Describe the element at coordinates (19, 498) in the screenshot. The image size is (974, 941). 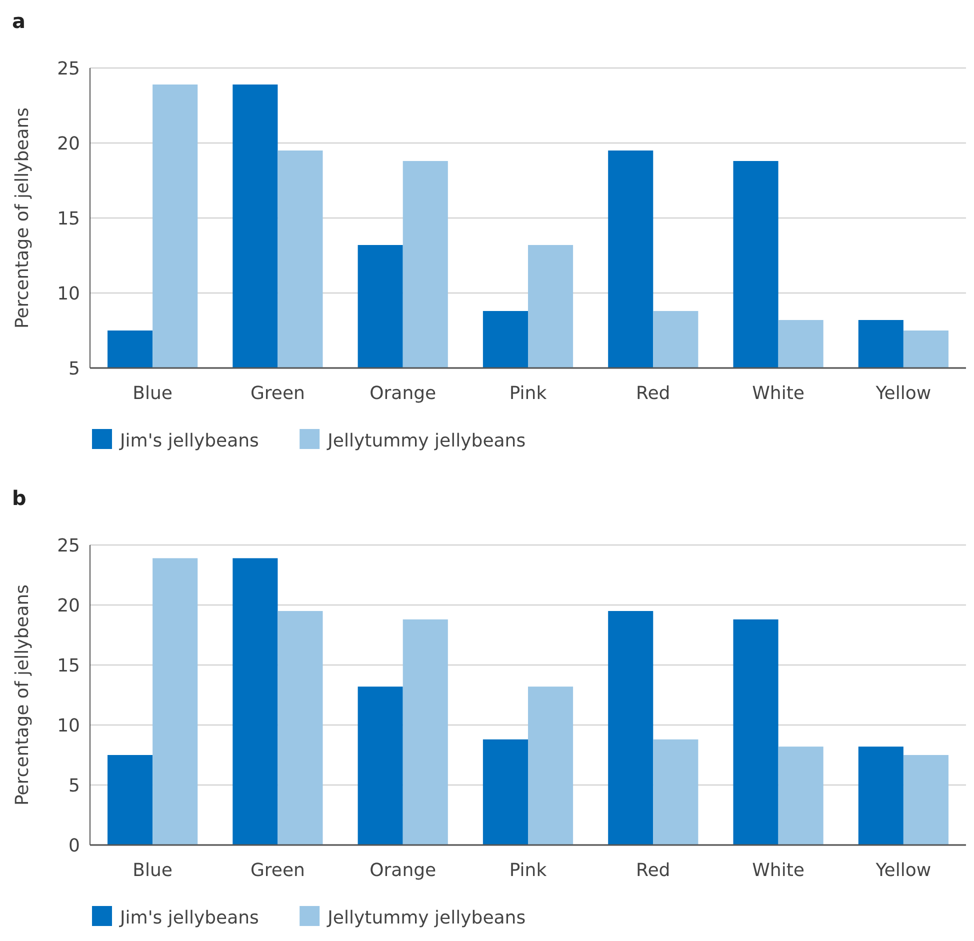
I see `chart-title: b` at that location.